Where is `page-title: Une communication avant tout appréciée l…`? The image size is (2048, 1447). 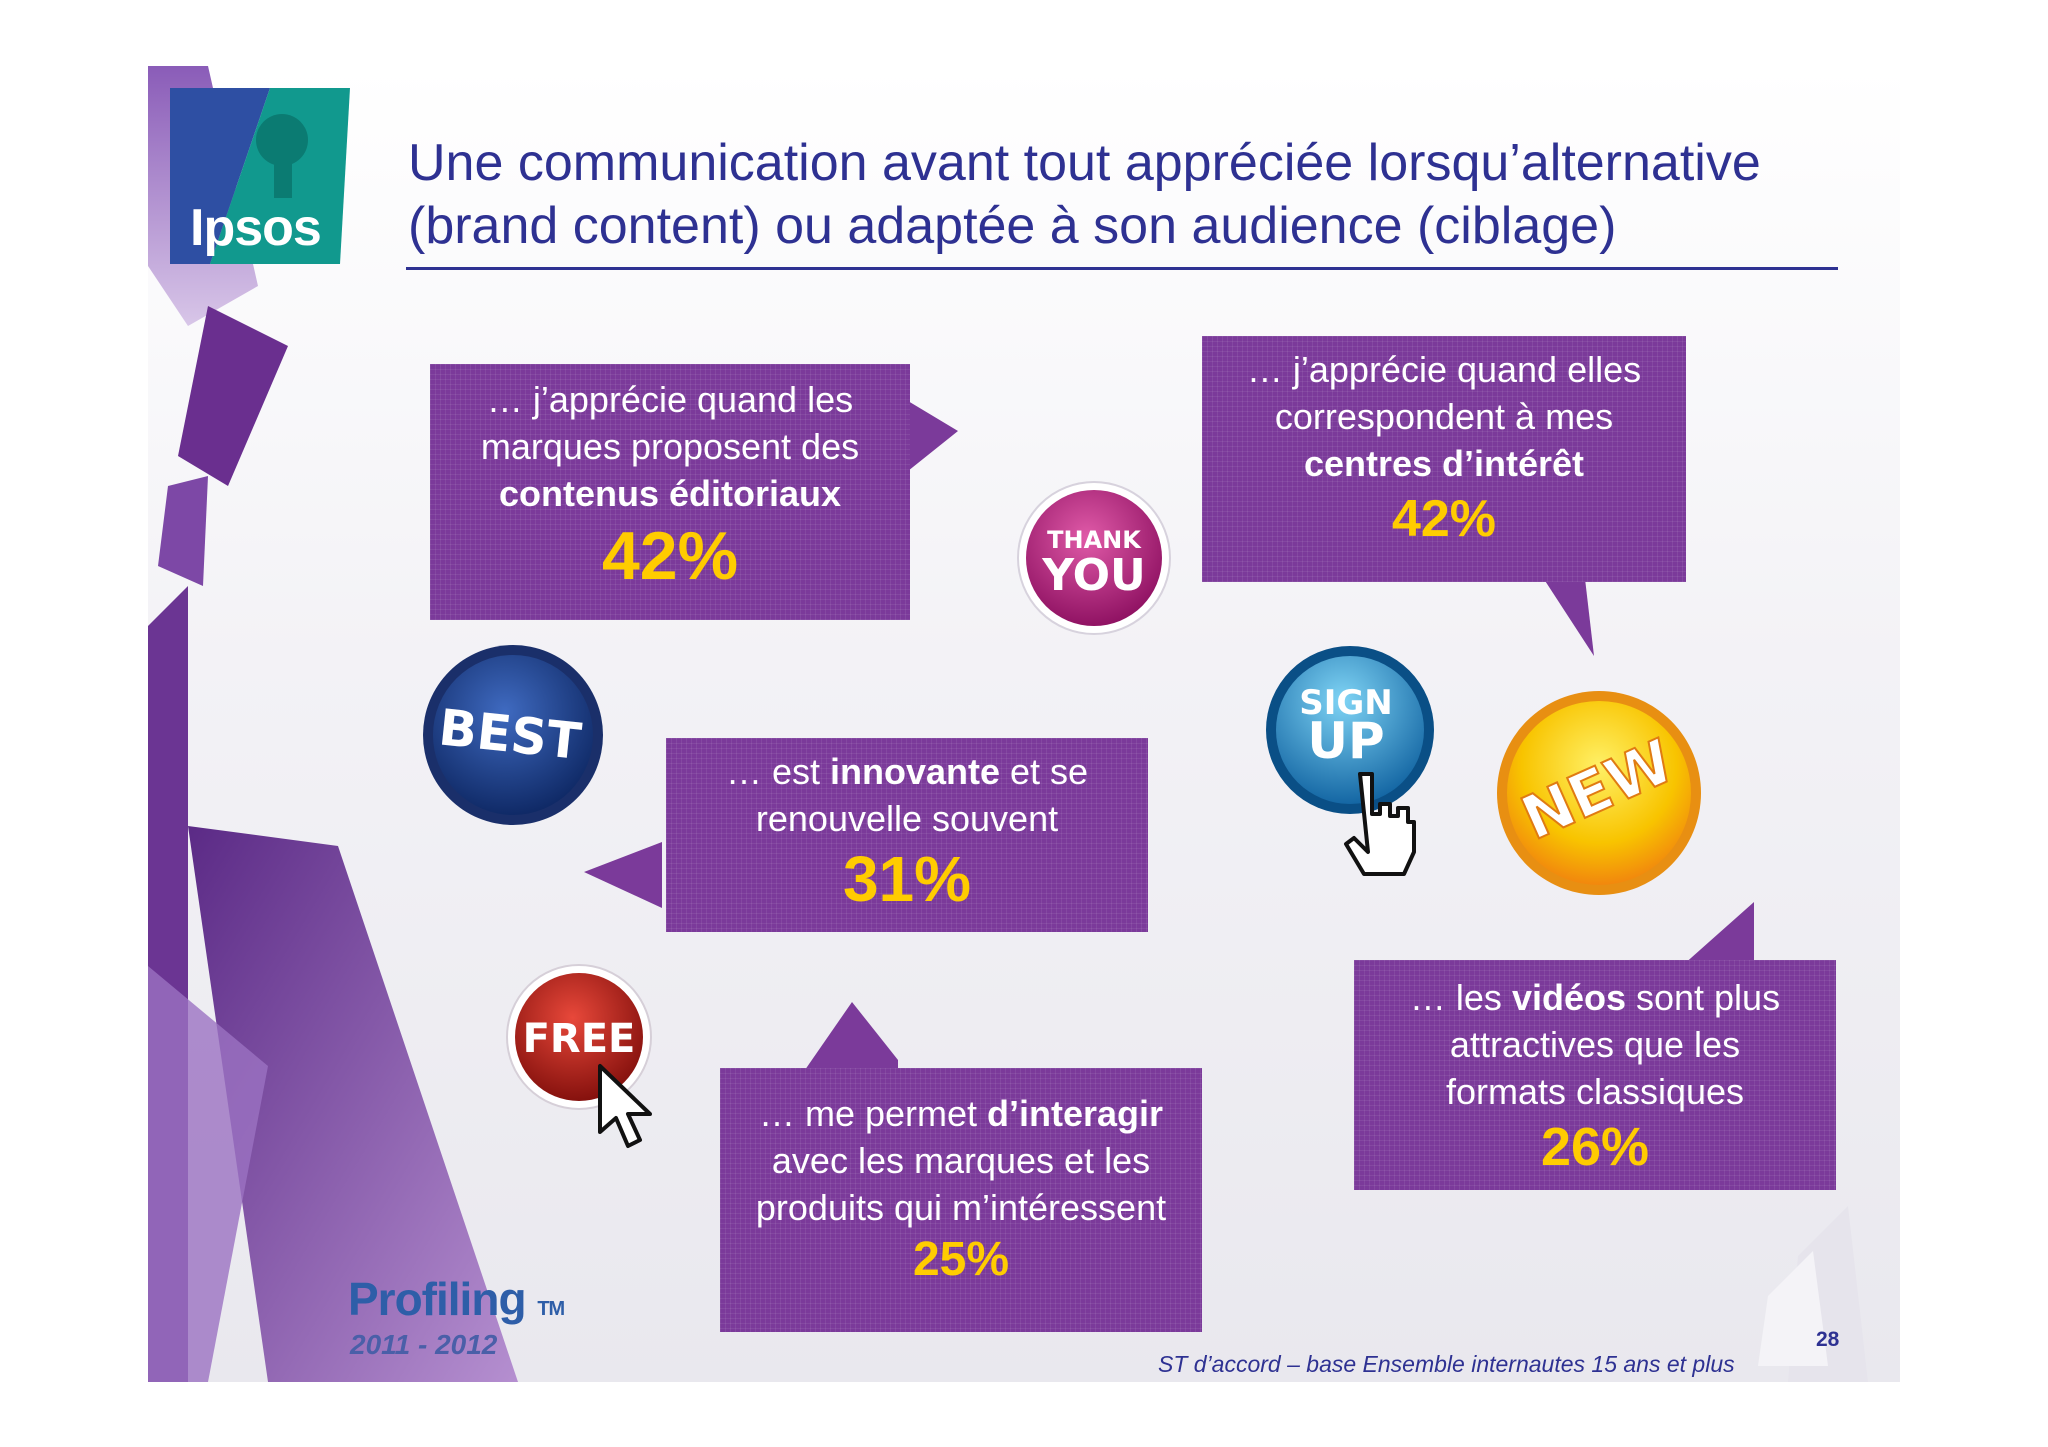
page-title: Une communication avant tout appréciée l… is located at coordinates (1108, 195).